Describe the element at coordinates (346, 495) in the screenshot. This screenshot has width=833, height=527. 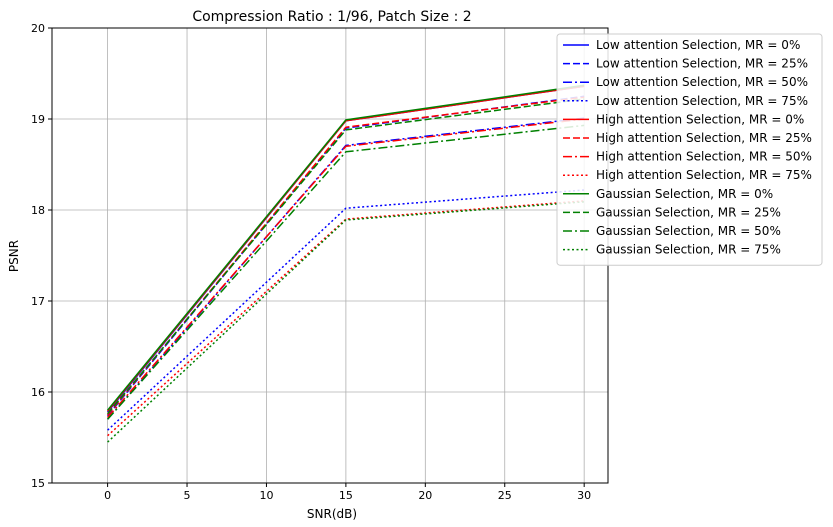
I see `x-tick-label: 15` at that location.